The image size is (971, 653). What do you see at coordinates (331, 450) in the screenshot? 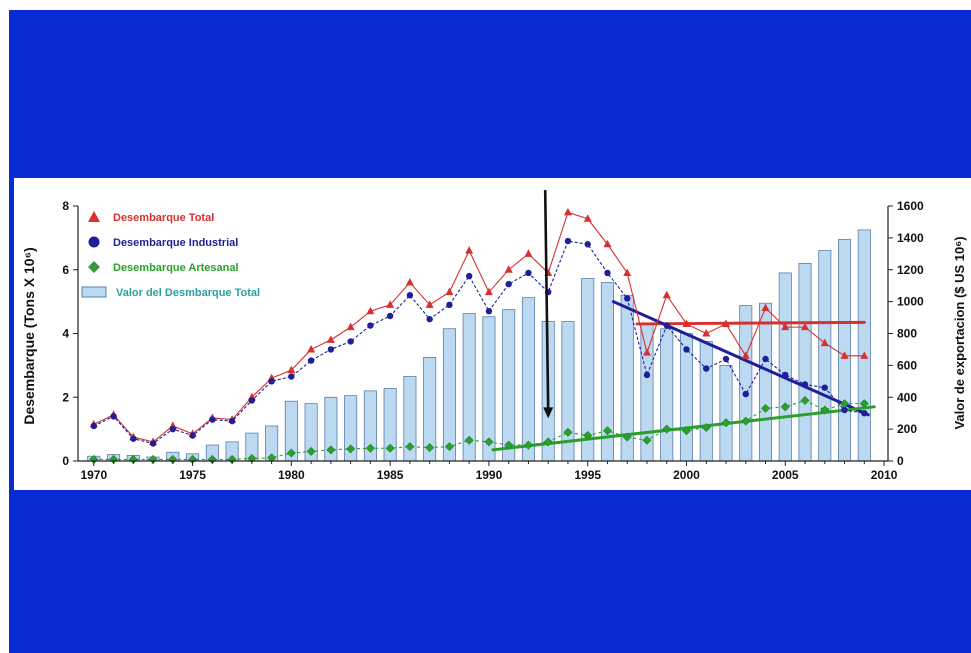
I see `point-desembarque-artesanal-1982` at bounding box center [331, 450].